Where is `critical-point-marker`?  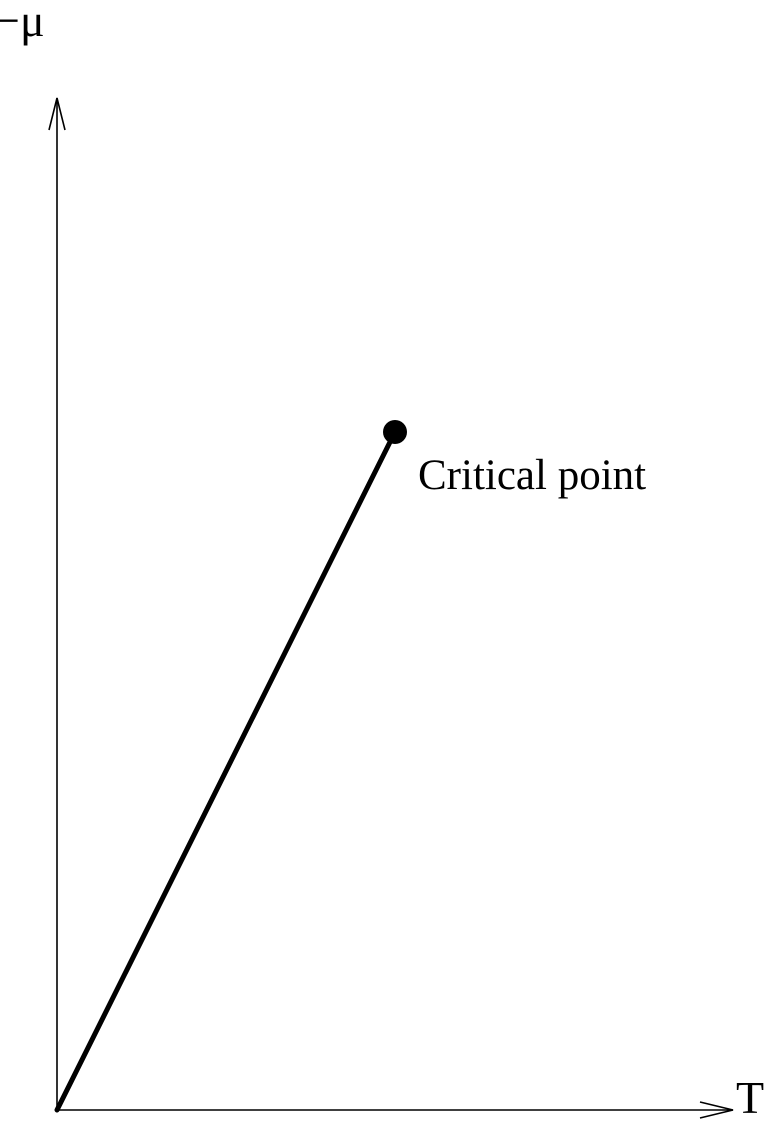
critical-point-marker is located at coordinates (395, 432).